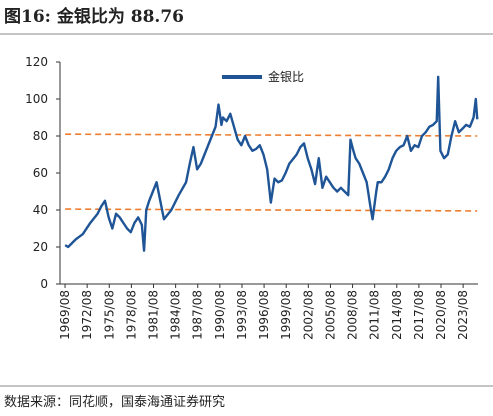 The width and height of the screenshot is (493, 416). I want to click on y-tick-label: 0, so click(44, 284).